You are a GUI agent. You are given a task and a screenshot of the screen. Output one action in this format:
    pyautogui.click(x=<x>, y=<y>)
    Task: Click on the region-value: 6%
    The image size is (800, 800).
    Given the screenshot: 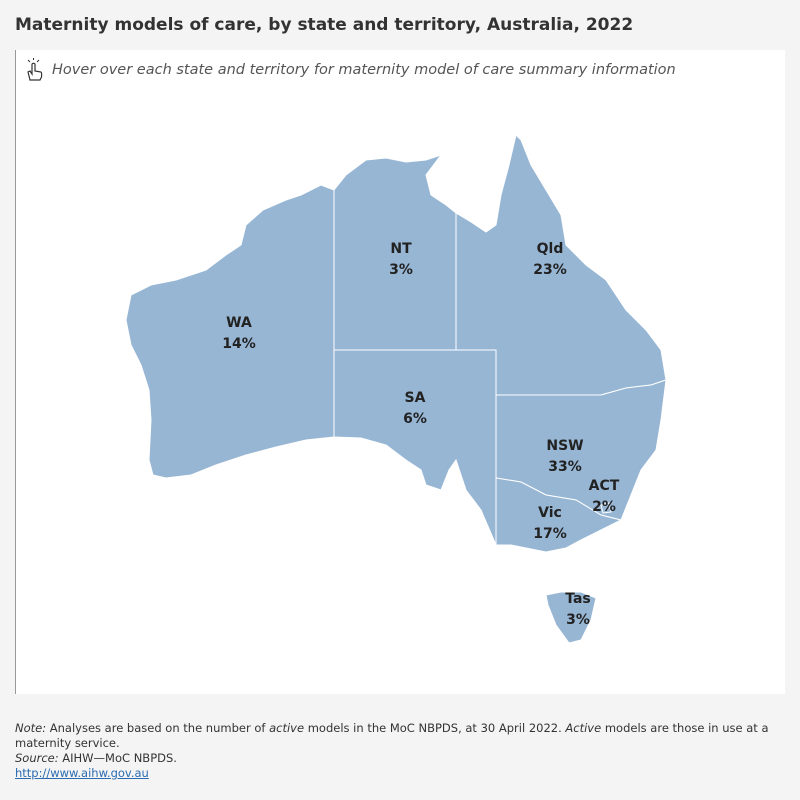 What is the action you would take?
    pyautogui.click(x=415, y=419)
    